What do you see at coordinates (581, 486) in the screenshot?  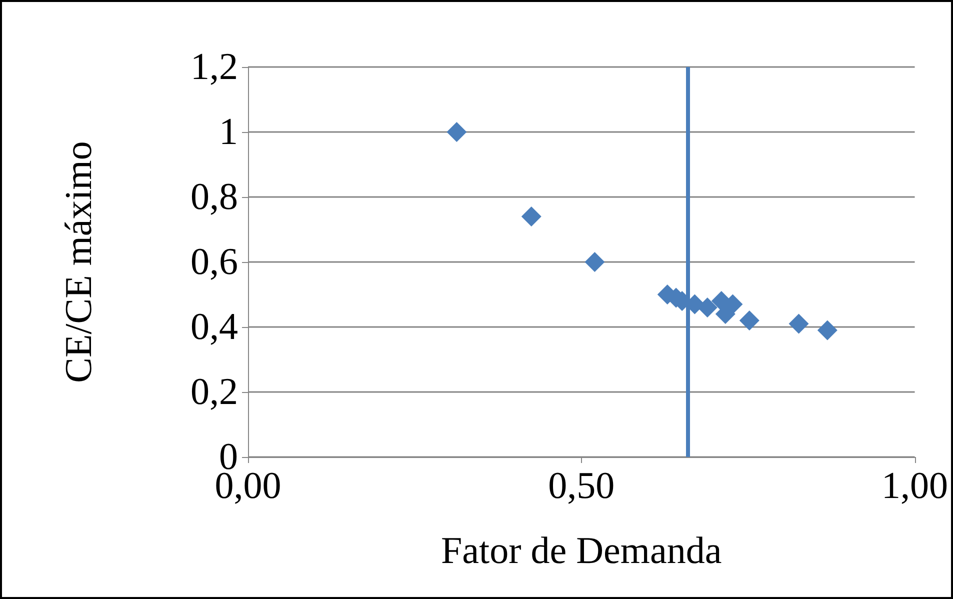 I see `x-tick-label: 0,50` at bounding box center [581, 486].